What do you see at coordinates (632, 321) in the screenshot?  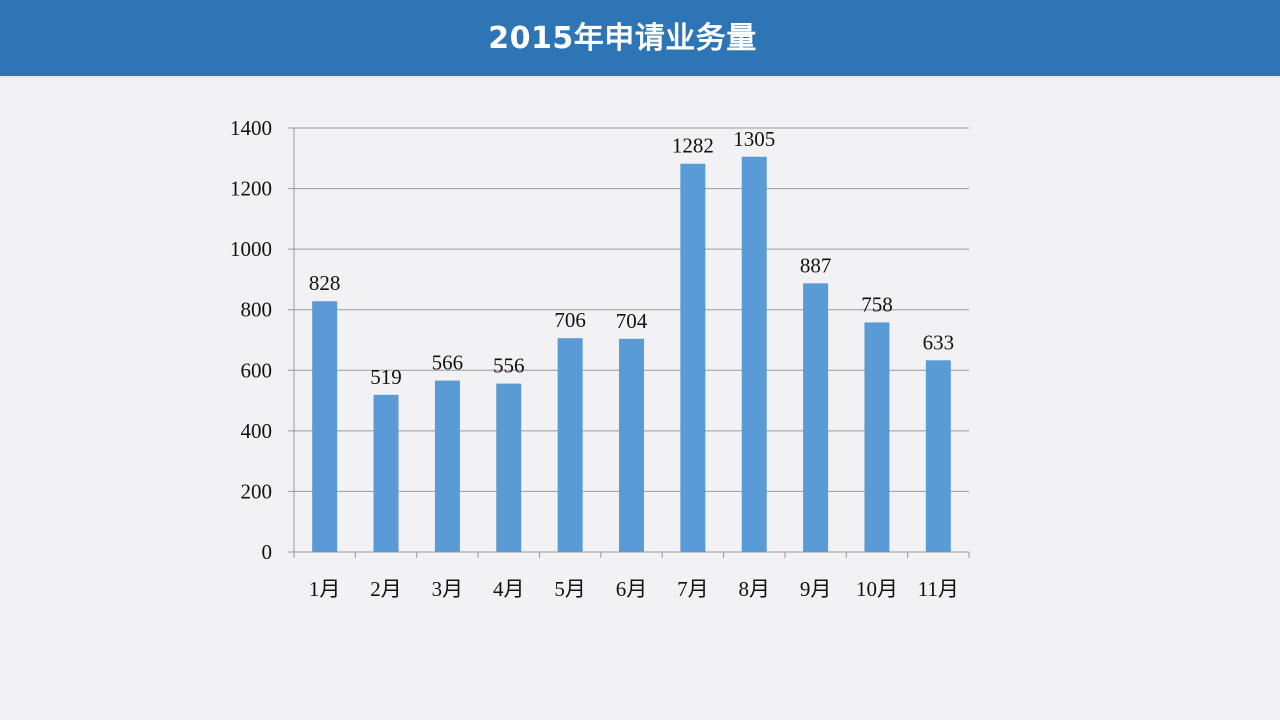 I see `data-label: 704` at bounding box center [632, 321].